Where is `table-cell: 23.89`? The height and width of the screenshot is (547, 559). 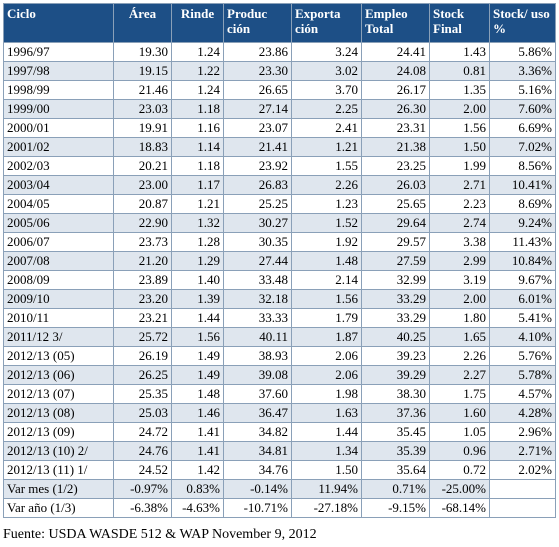 table-cell: 23.89 is located at coordinates (142, 280).